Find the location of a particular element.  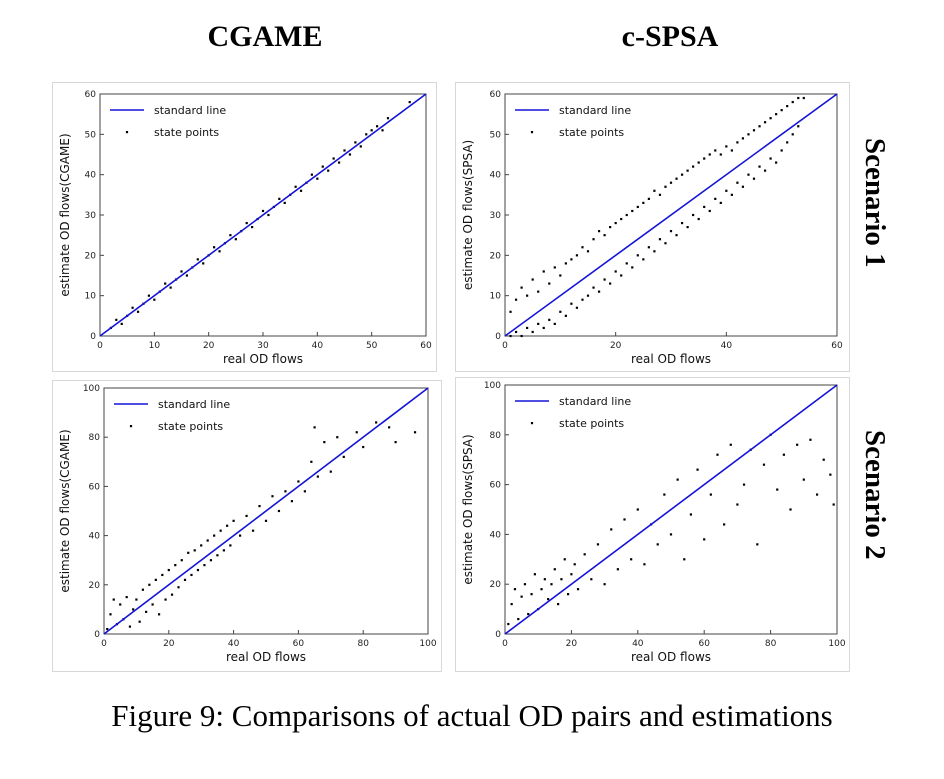

x-tick-label: 0 is located at coordinates (505, 644).